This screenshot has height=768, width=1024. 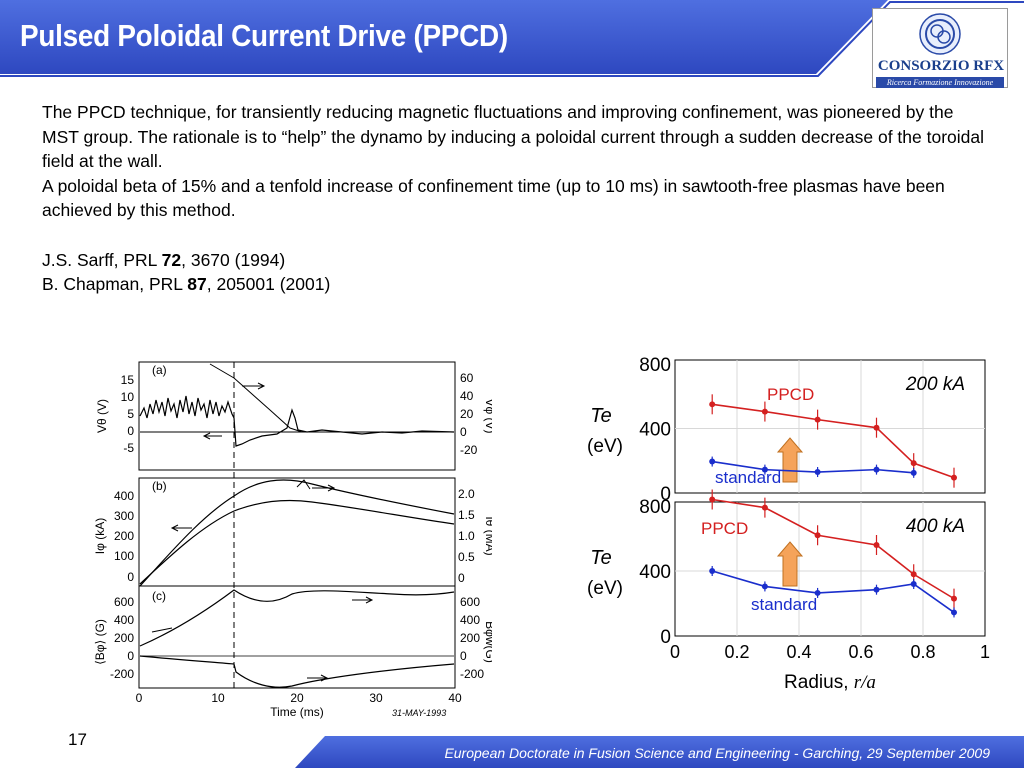 What do you see at coordinates (512, 38) in the screenshot?
I see `header-bar` at bounding box center [512, 38].